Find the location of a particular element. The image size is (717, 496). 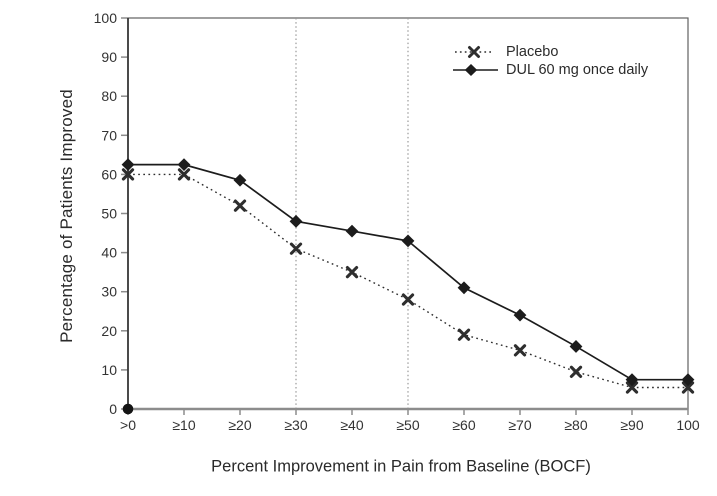

legend: Placebo DUL 60 mg once daily is located at coordinates (550, 61).